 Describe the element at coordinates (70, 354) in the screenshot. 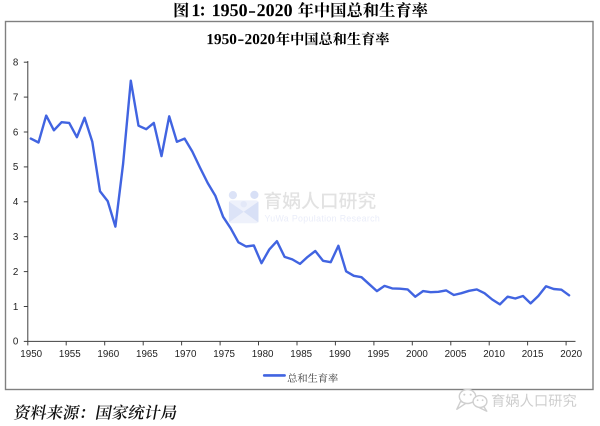

I see `svg-text: 1955` at that location.